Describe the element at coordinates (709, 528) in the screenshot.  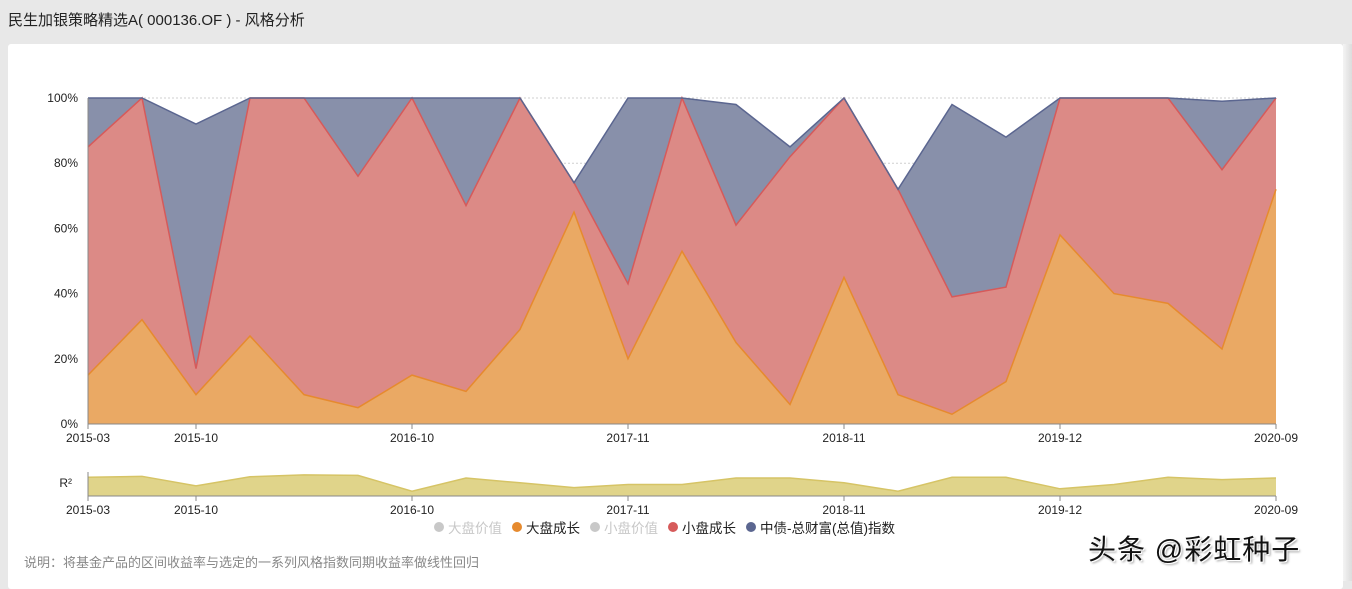
I see `legend-label: 小盘成长` at that location.